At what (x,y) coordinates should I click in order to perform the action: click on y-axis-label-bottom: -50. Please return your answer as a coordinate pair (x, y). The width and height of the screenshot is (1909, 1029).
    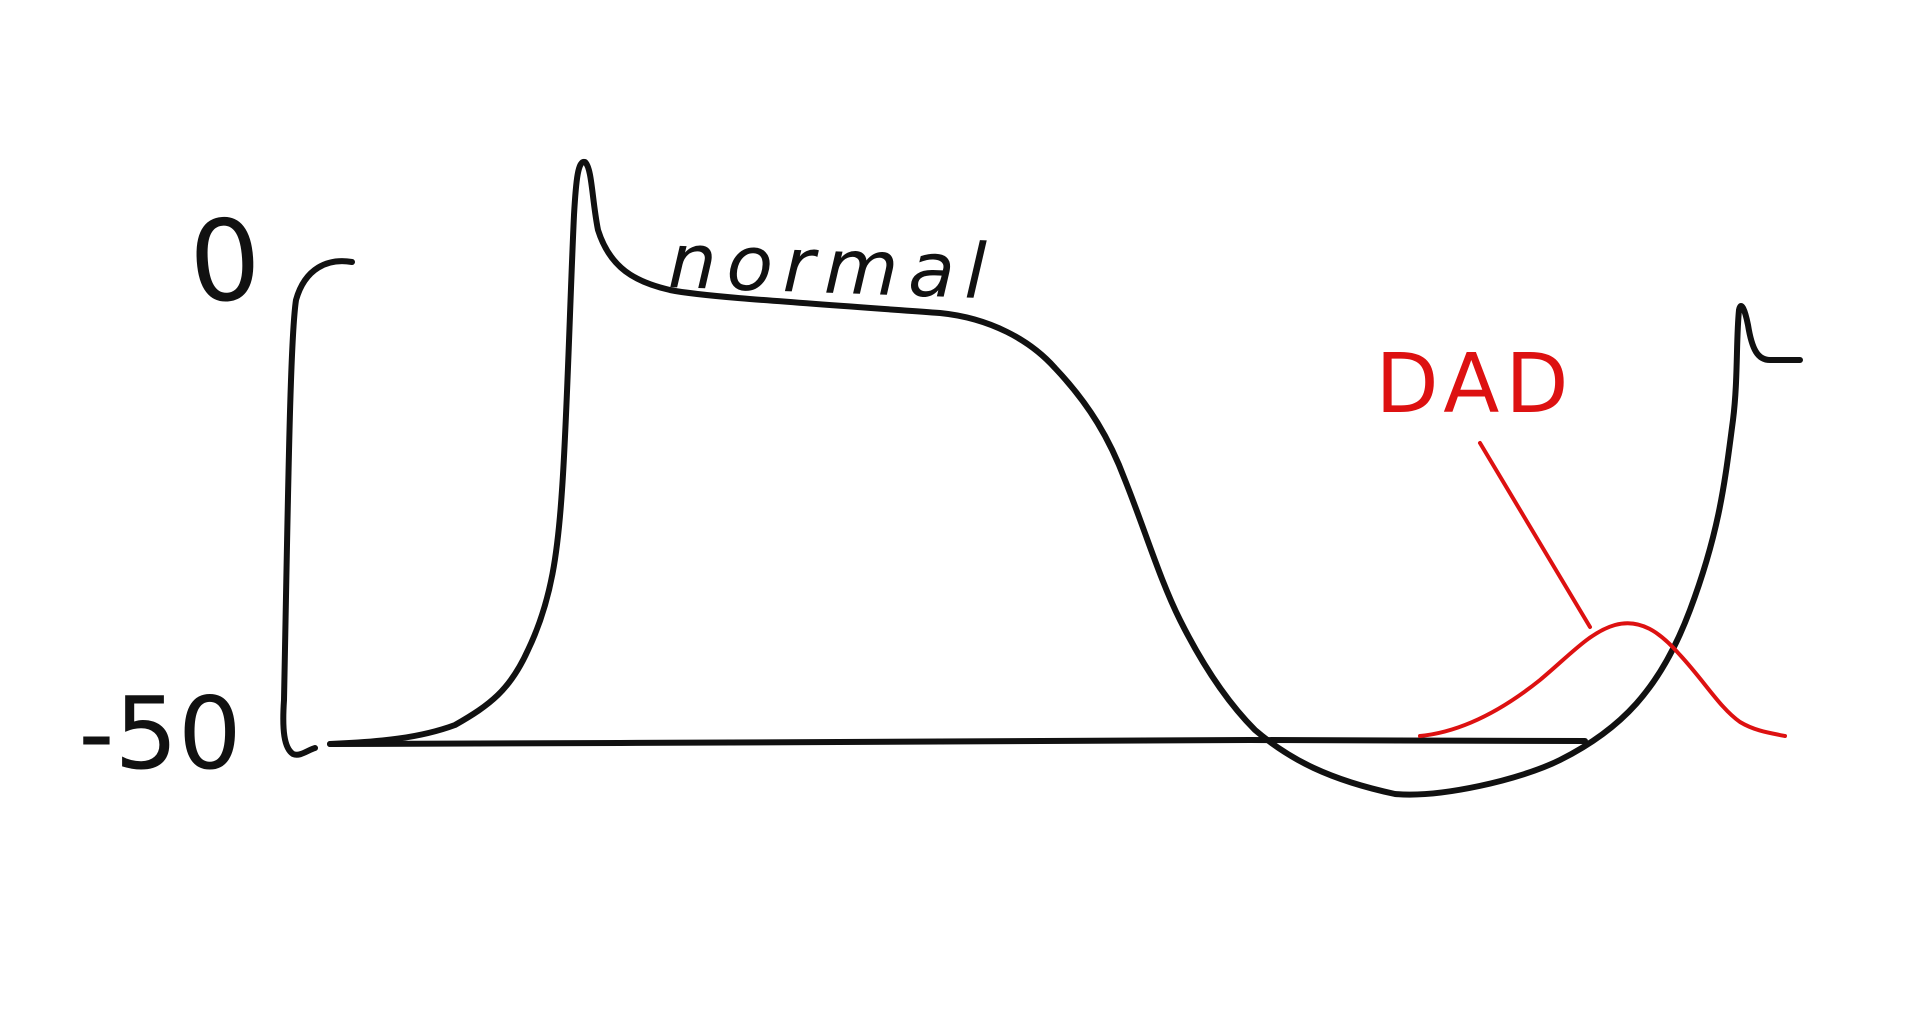
    Looking at the image, I should click on (159, 733).